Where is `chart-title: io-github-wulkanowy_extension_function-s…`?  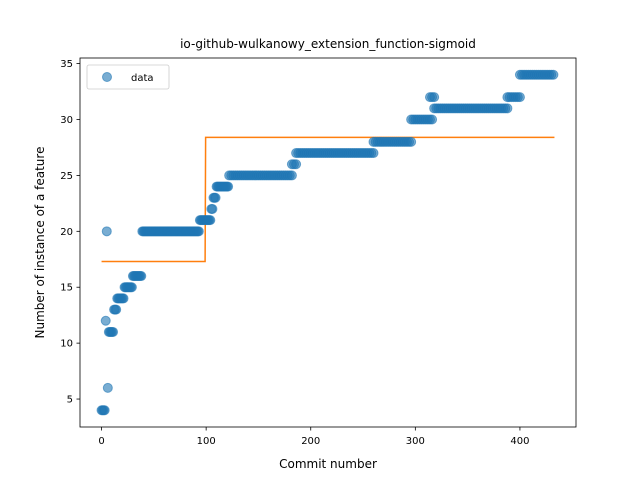 chart-title: io-github-wulkanowy_extension_function-s… is located at coordinates (328, 44).